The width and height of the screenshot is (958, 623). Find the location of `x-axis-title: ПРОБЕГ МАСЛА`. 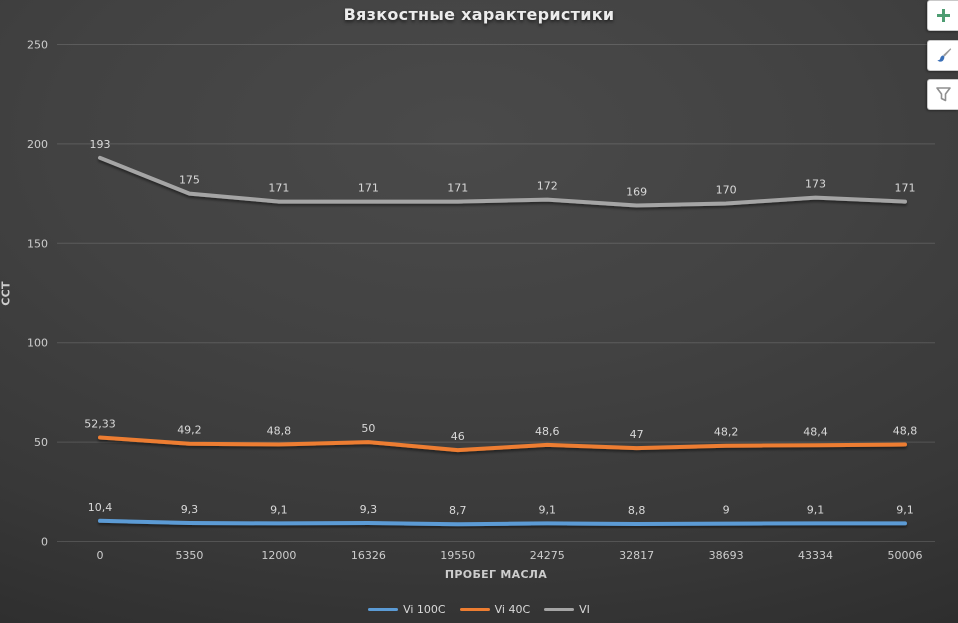

x-axis-title: ПРОБЕГ МАСЛА is located at coordinates (496, 574).